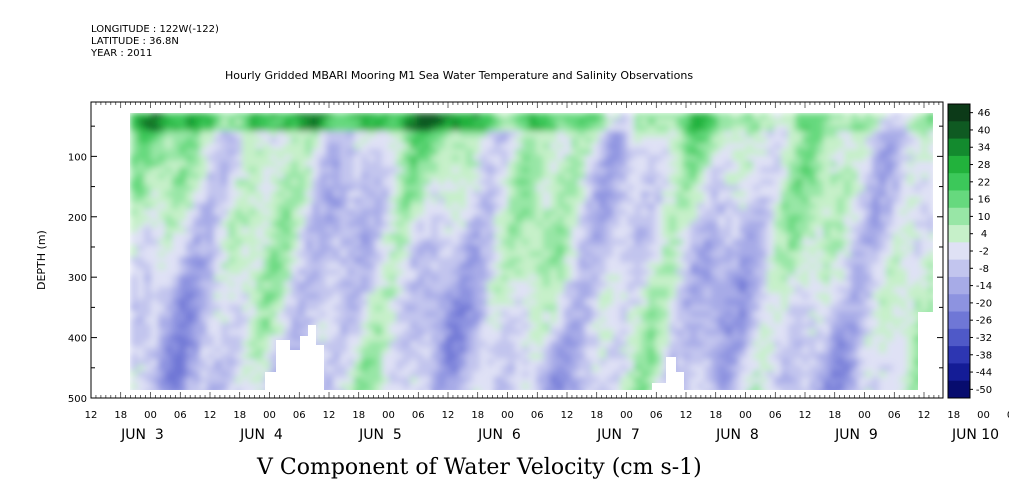  What do you see at coordinates (984, 200) in the screenshot?
I see `colorbar-label: 16` at bounding box center [984, 200].